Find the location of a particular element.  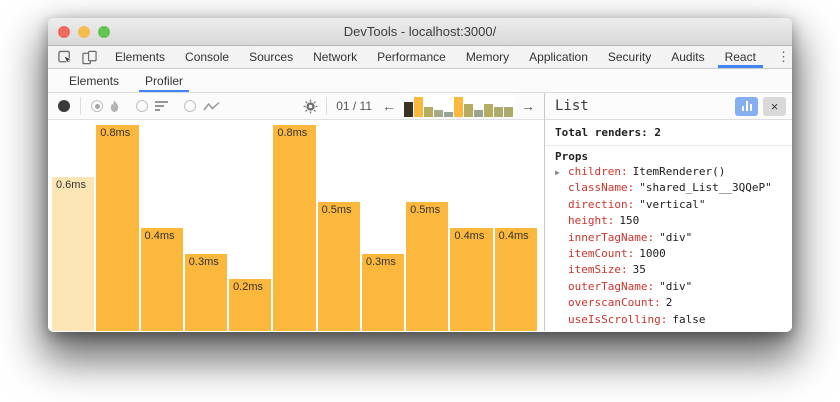

window-controls is located at coordinates (84, 31).